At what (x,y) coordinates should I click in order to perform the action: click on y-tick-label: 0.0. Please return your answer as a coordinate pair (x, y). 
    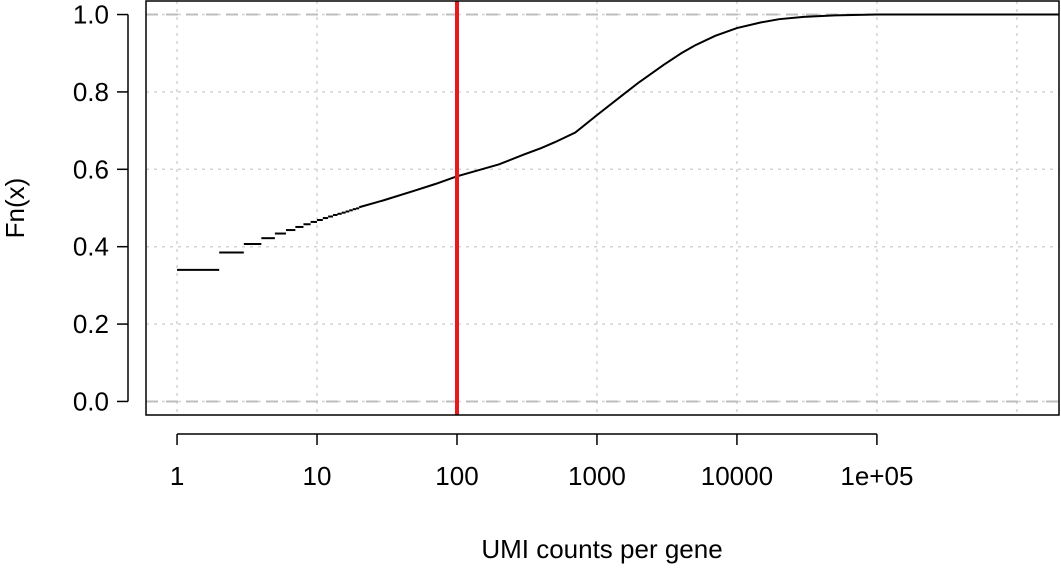
    Looking at the image, I should click on (91, 401).